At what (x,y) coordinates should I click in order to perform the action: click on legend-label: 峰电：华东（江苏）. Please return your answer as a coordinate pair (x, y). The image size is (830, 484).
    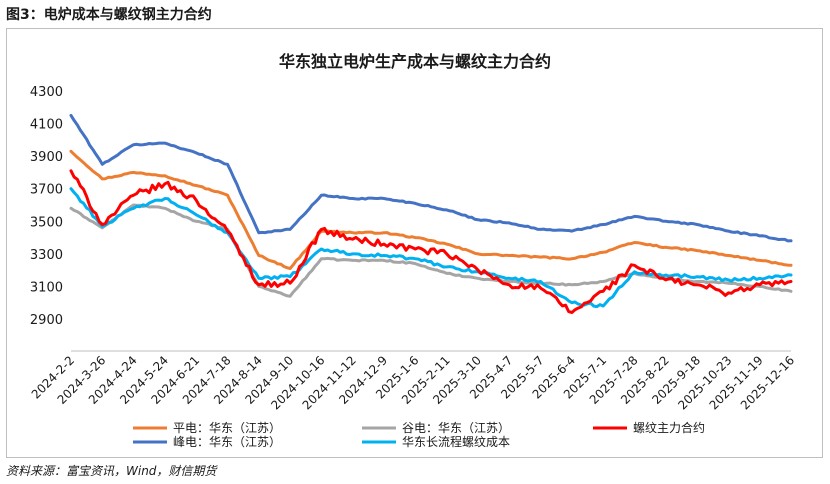
    Looking at the image, I should click on (227, 442).